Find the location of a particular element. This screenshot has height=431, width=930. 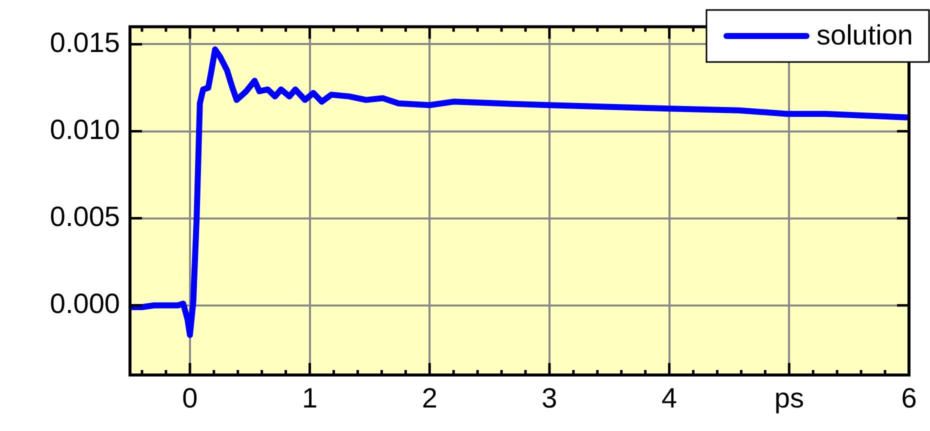

x-tick-label: ps is located at coordinates (789, 398).